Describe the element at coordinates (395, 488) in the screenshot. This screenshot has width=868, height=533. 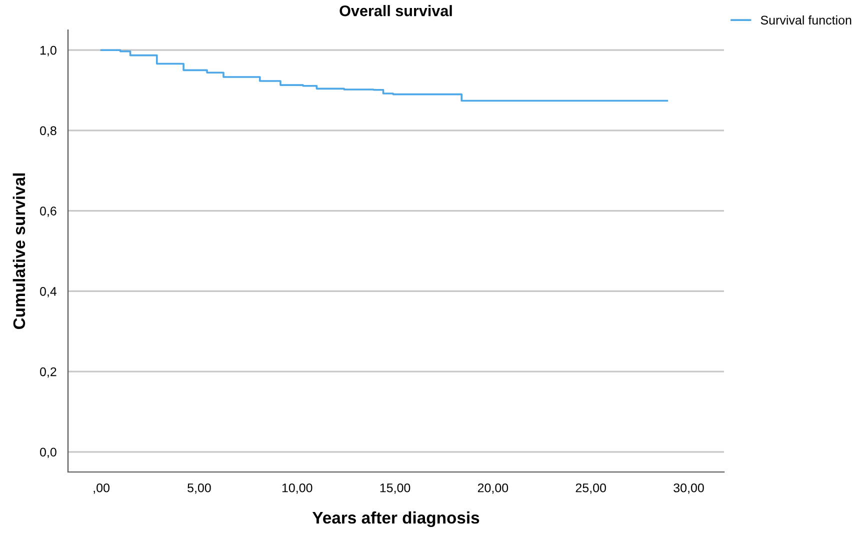
I see `x-tick-label: 15,00` at that location.